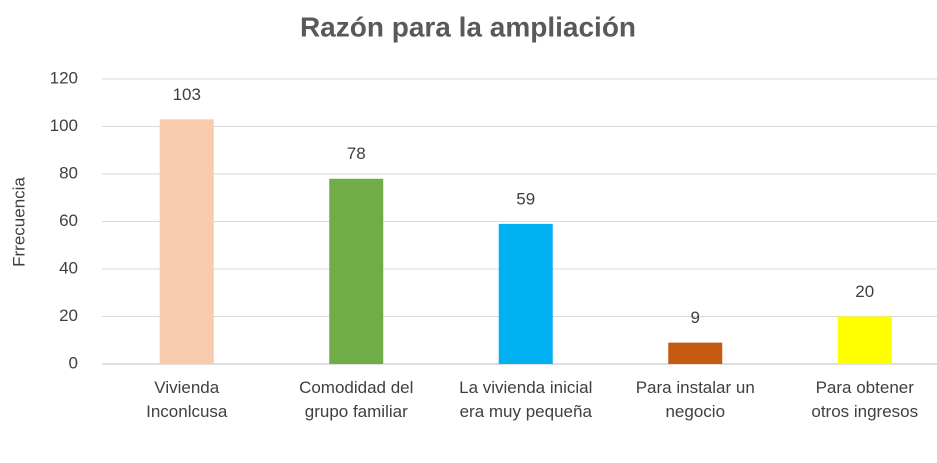 This screenshot has height=463, width=937. What do you see at coordinates (68, 172) in the screenshot?
I see `y-tick-label: 80` at bounding box center [68, 172].